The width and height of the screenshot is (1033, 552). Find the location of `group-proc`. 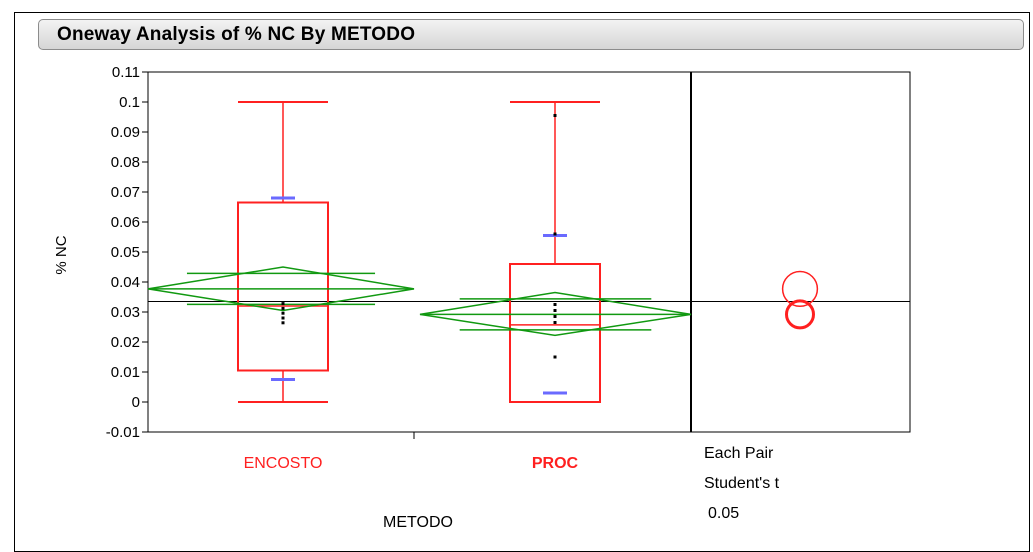

group-proc is located at coordinates (555, 252).